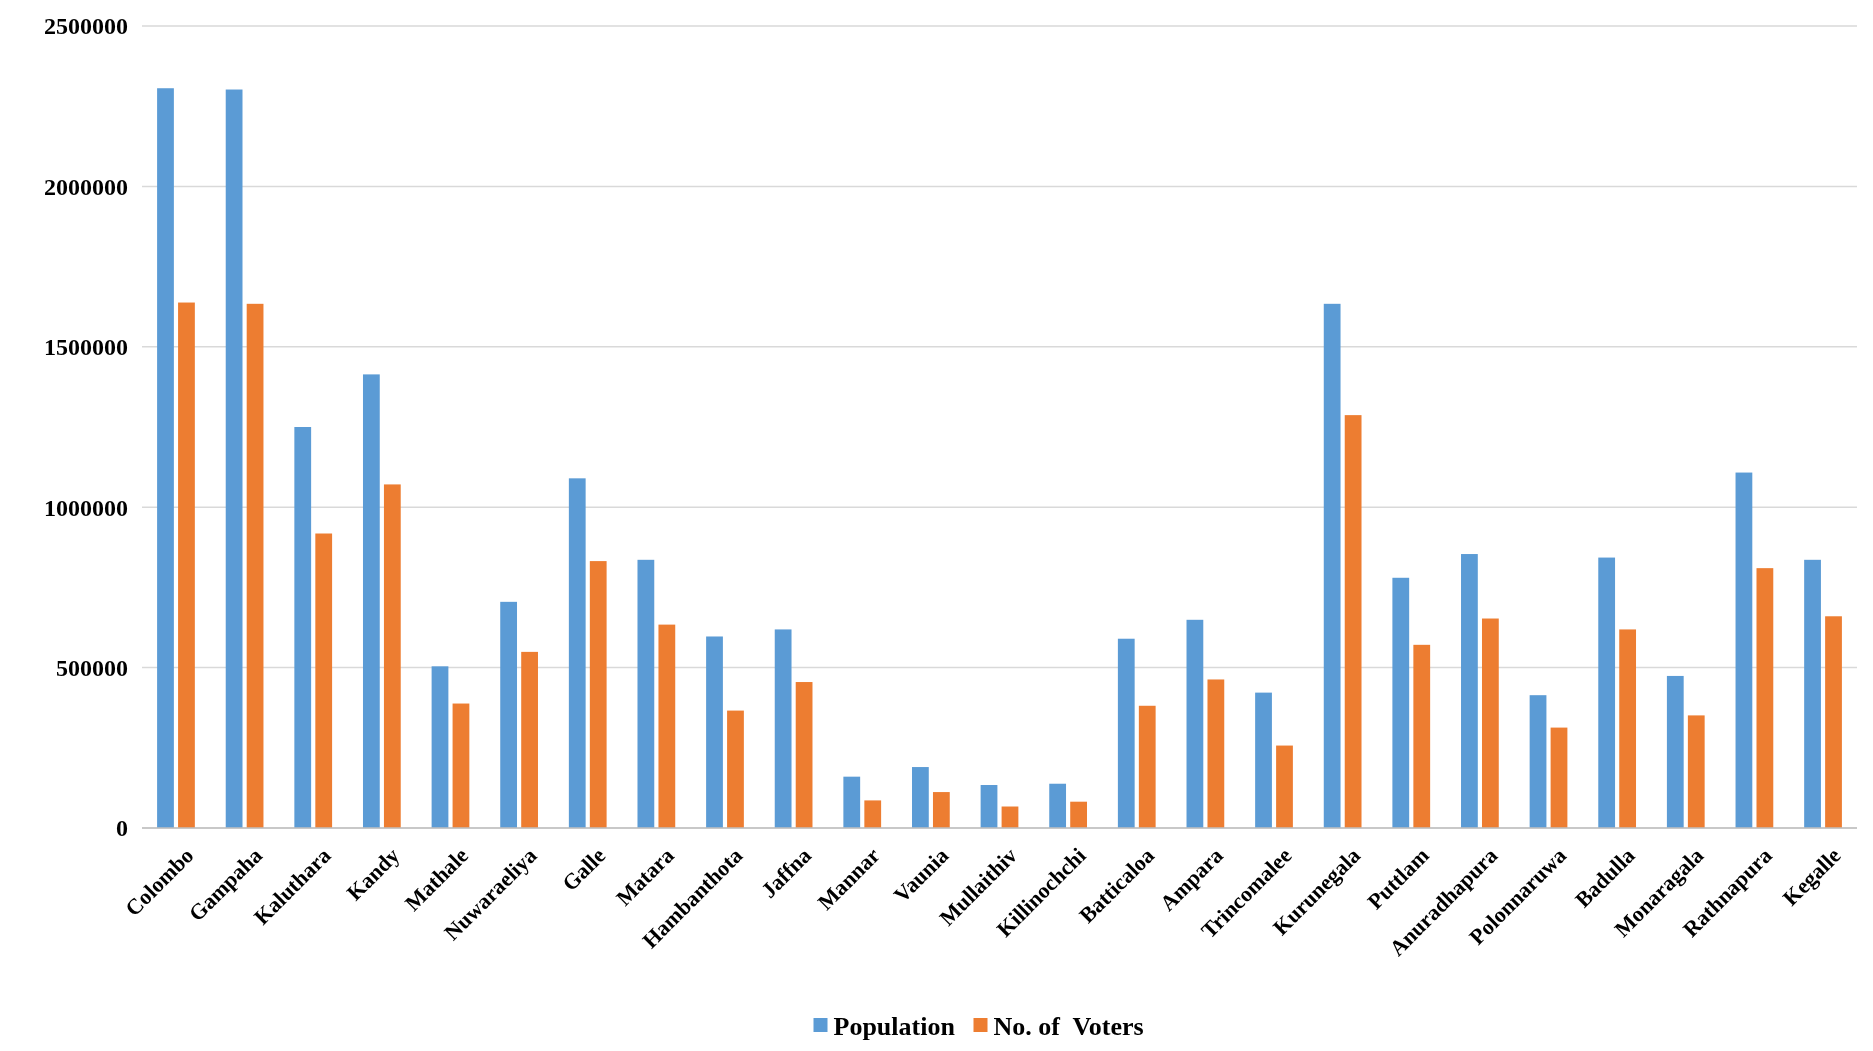 The image size is (1873, 1051). I want to click on legend-label: Population, so click(894, 1027).